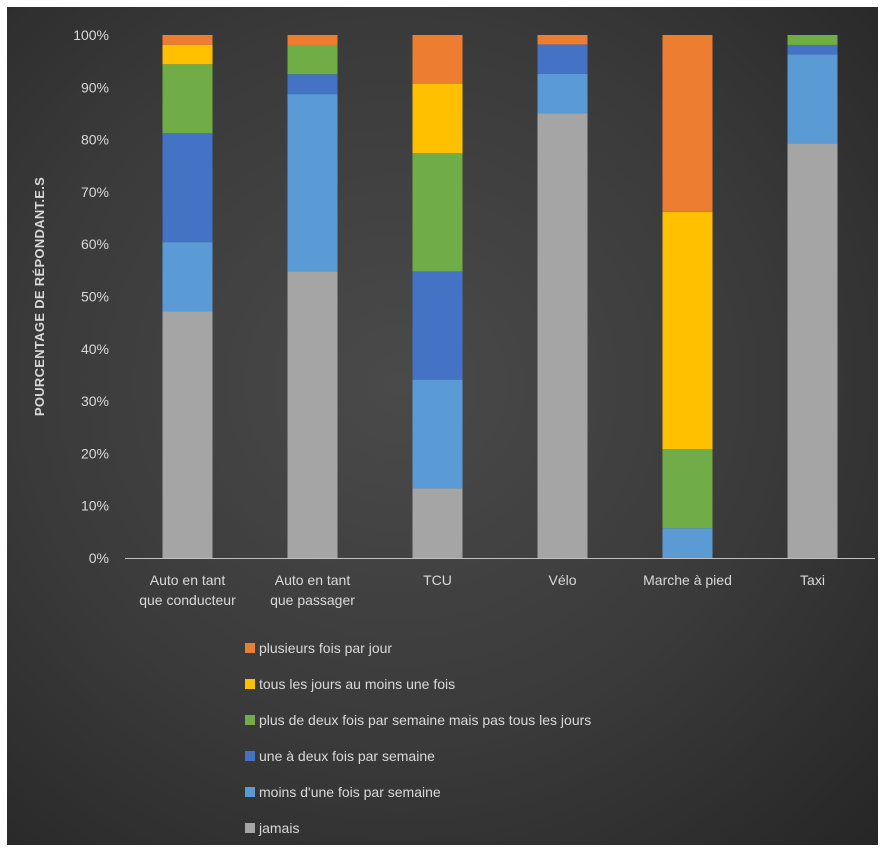 The height and width of the screenshot is (852, 885). What do you see at coordinates (95, 297) in the screenshot?
I see `y-tick-label: 50%` at bounding box center [95, 297].